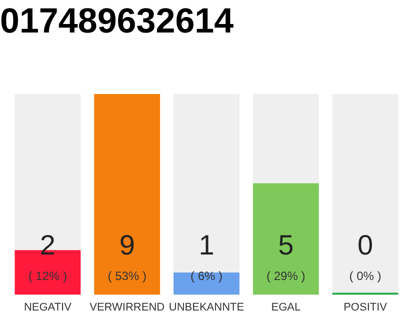  What do you see at coordinates (117, 21) in the screenshot?
I see `chart-title: 017489632614` at bounding box center [117, 21].